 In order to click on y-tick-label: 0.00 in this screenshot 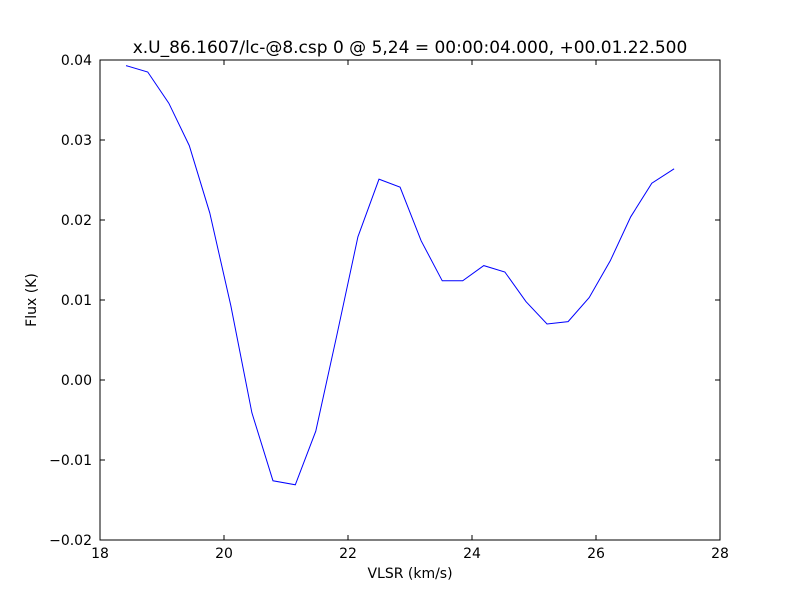, I will do `click(76, 381)`.